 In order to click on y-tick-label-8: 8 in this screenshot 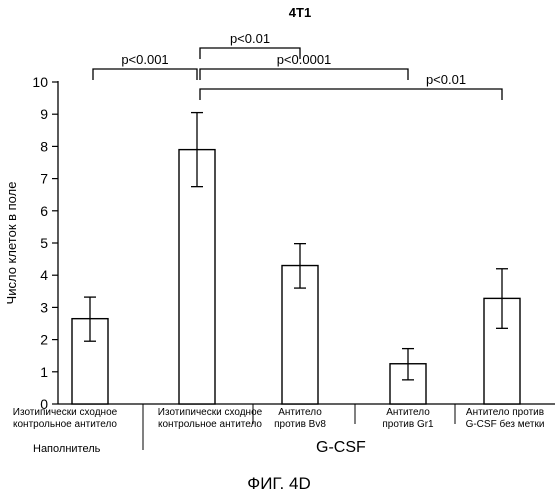, I will do `click(44, 146)`.